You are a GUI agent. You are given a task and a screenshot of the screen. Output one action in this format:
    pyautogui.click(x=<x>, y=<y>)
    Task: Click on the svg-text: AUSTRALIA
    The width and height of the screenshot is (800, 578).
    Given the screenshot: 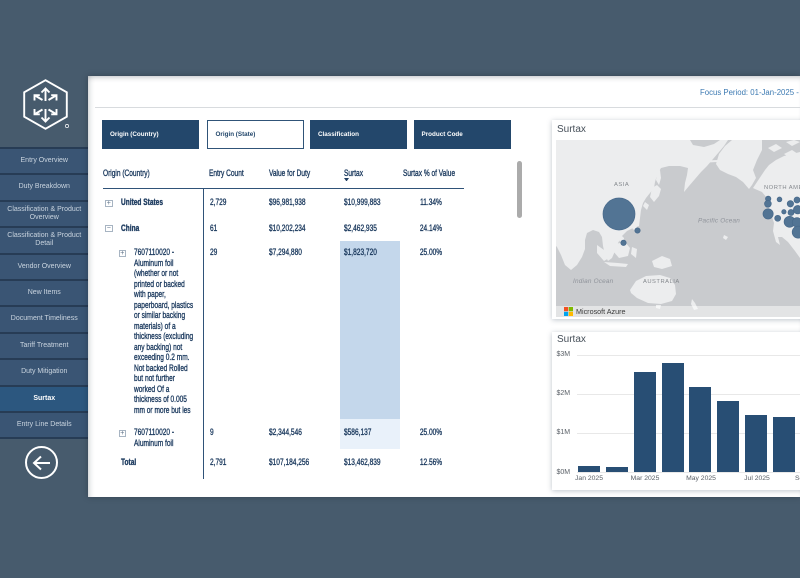 What is the action you would take?
    pyautogui.click(x=661, y=282)
    